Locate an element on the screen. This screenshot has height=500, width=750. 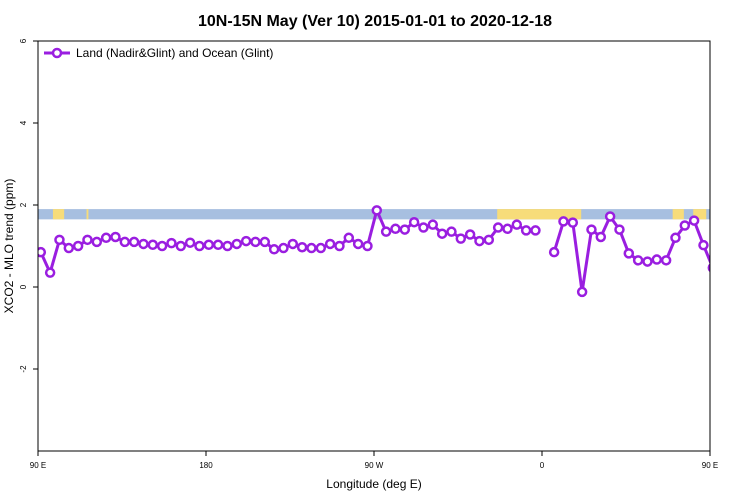
y-tick-label: -2 is located at coordinates (23, 369).